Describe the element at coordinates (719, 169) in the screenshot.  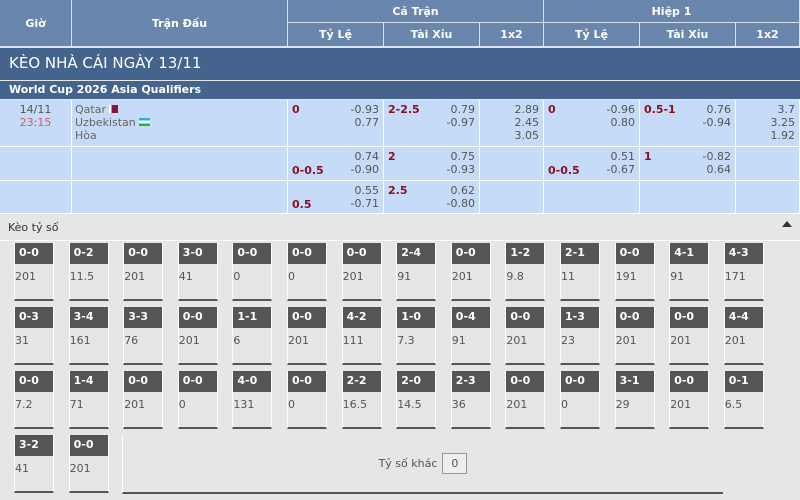
I see `odds-value: 0.64` at that location.